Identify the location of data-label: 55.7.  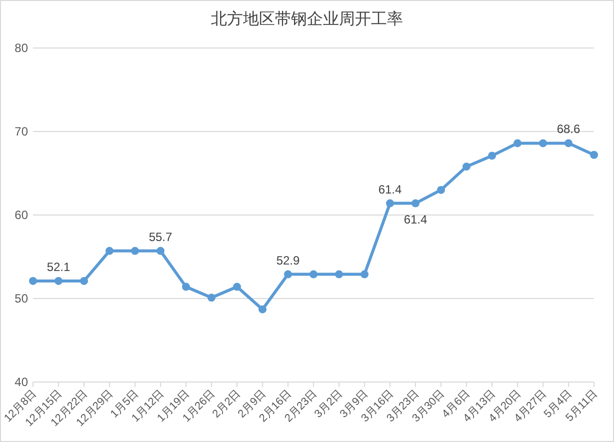
(160, 237).